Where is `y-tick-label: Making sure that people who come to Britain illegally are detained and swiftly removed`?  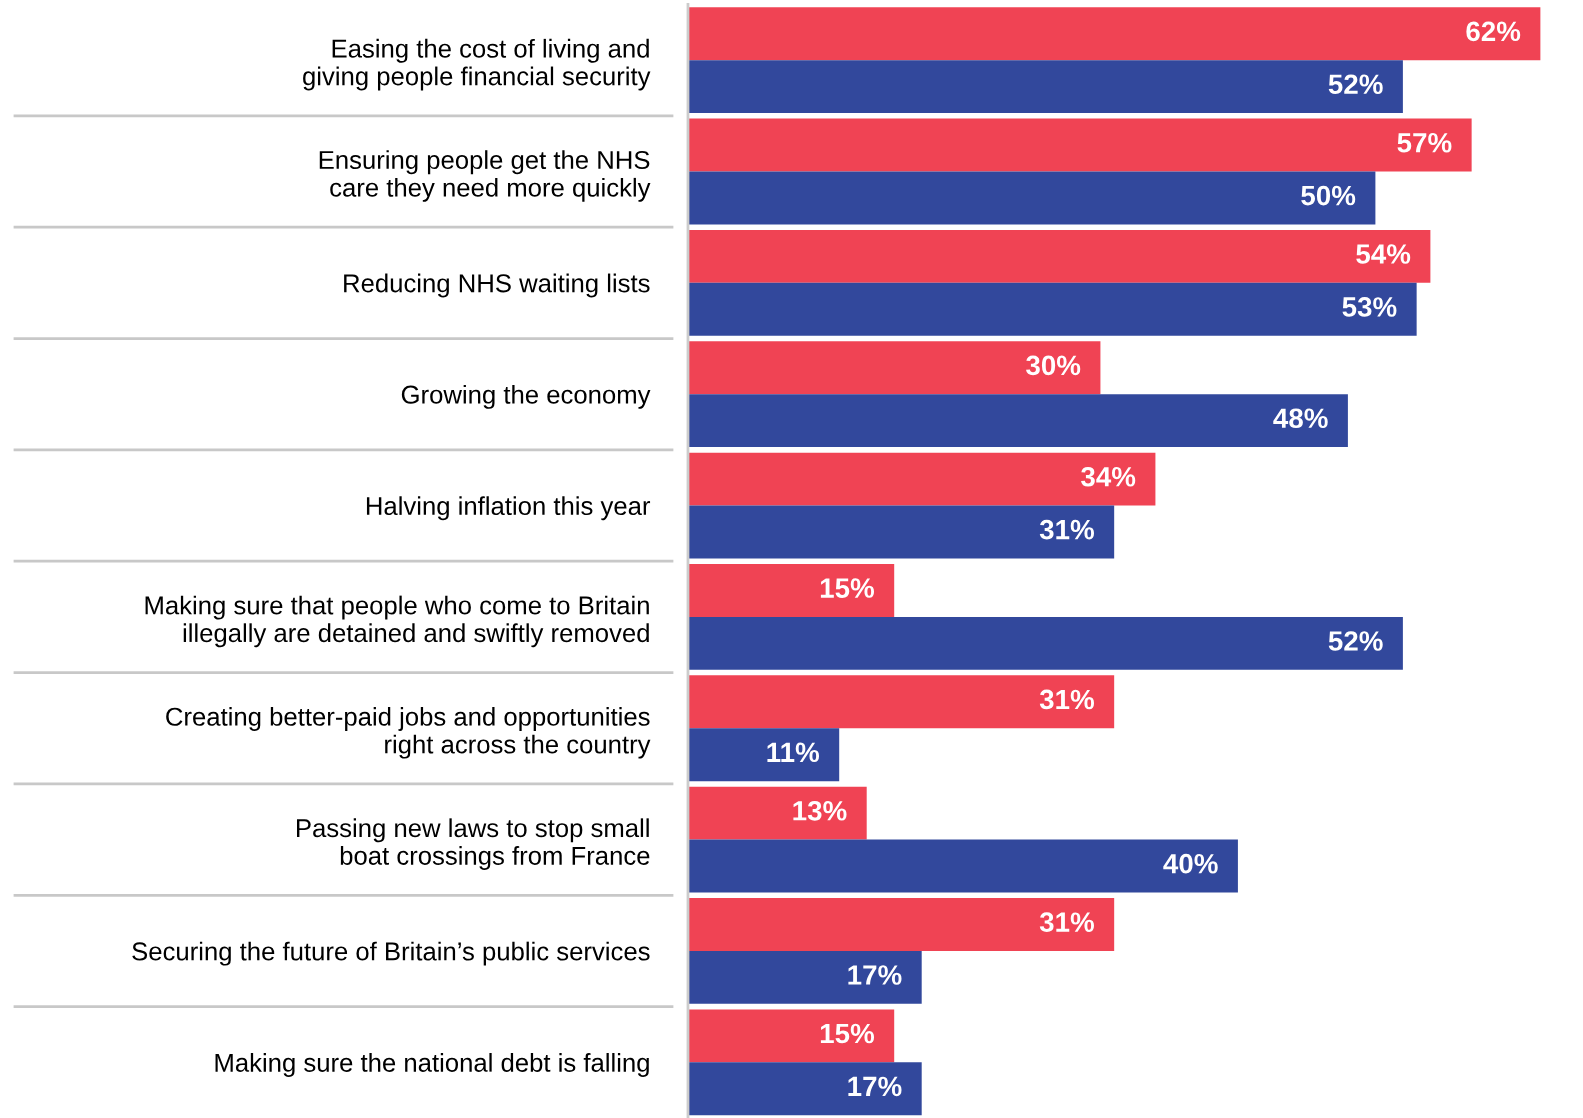
y-tick-label: Making sure that people who come to Britain illegally are detained and swiftly removed is located at coordinates (397, 621).